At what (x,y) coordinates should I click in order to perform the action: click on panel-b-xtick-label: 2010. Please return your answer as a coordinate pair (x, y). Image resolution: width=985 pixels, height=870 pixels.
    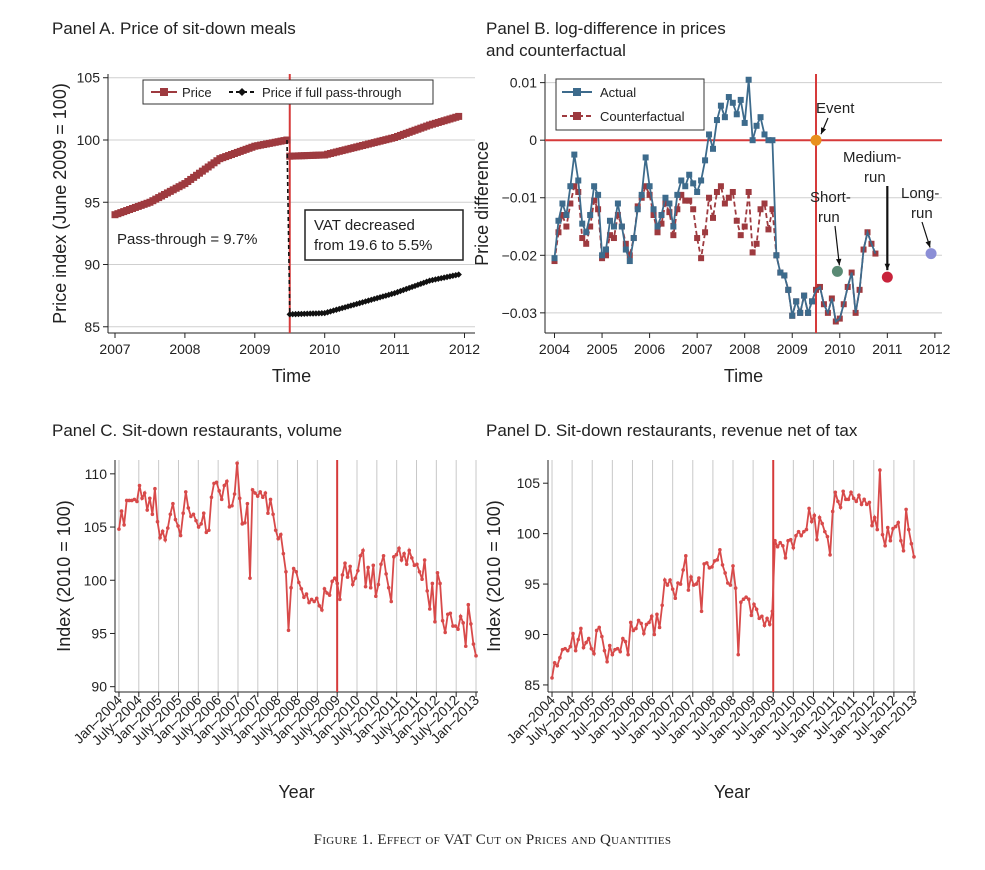
    Looking at the image, I should click on (839, 349).